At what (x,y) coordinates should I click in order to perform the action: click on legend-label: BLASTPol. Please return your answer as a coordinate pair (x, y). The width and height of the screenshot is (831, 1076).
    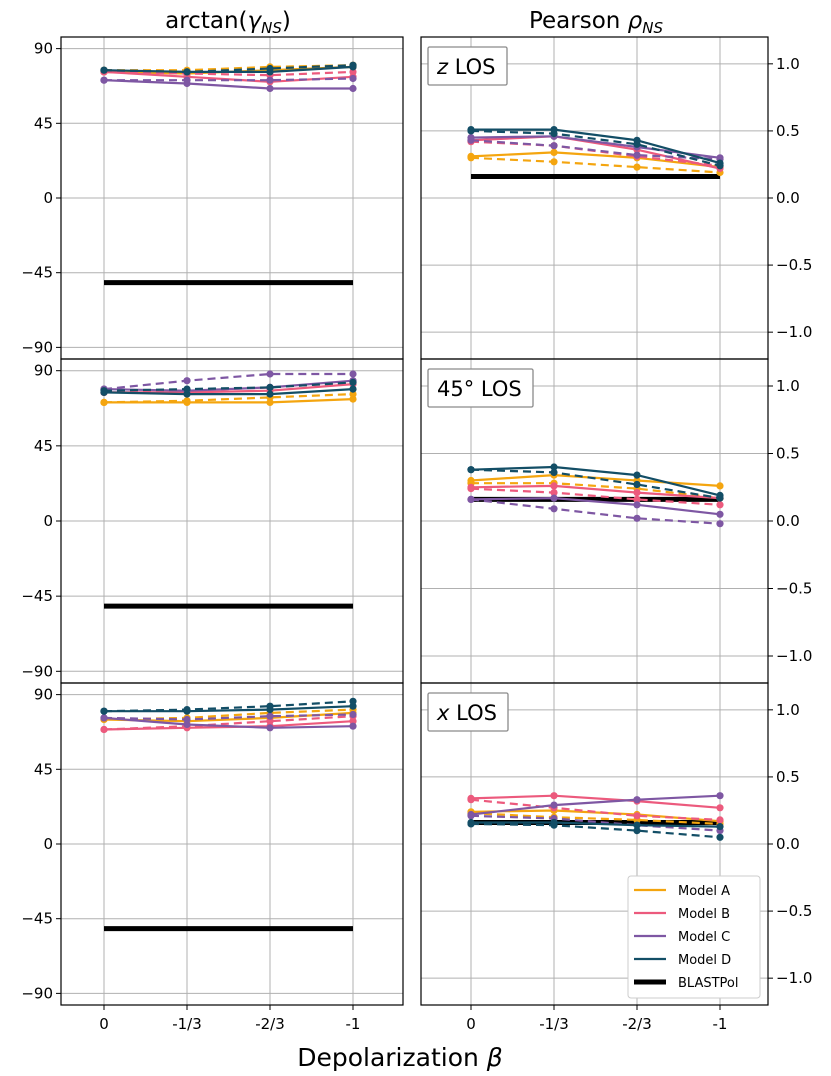
    Looking at the image, I should click on (708, 983).